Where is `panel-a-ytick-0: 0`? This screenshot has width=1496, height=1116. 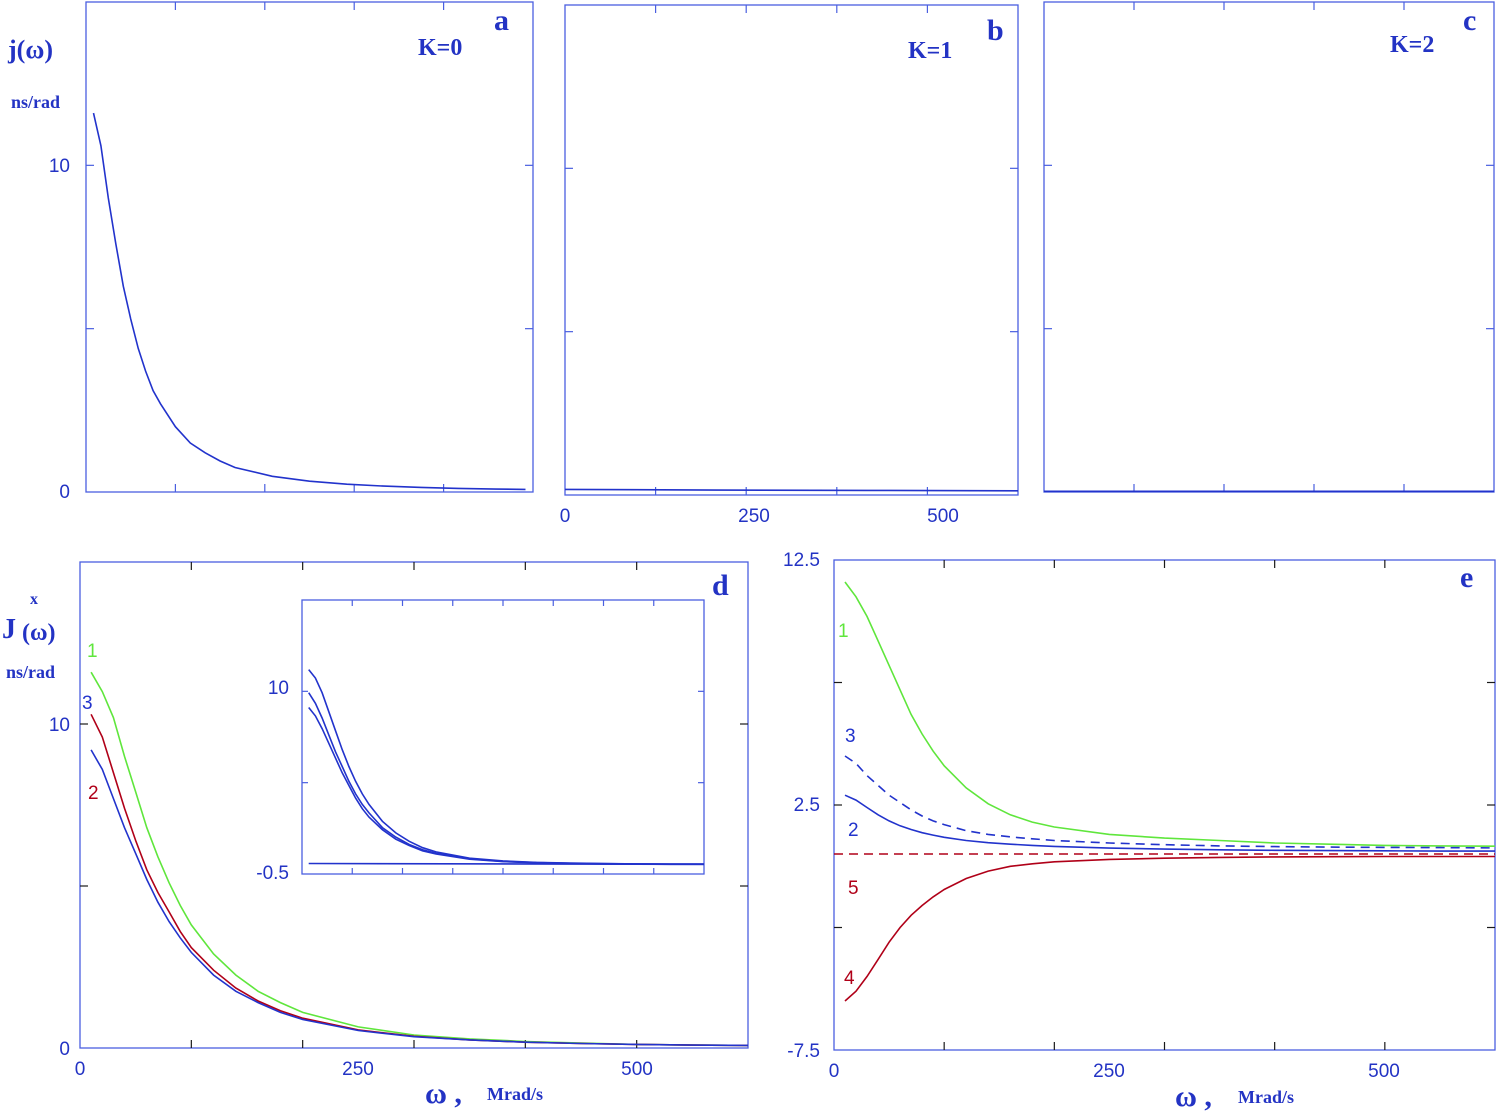
panel-a-ytick-0: 0 is located at coordinates (64, 492).